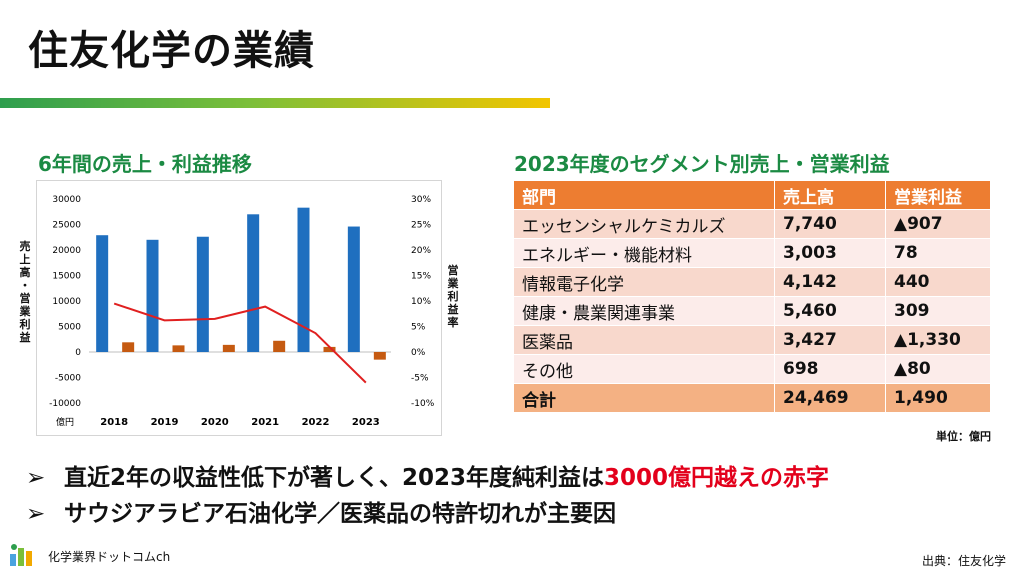  I want to click on x-tick-label: 2018, so click(114, 422).